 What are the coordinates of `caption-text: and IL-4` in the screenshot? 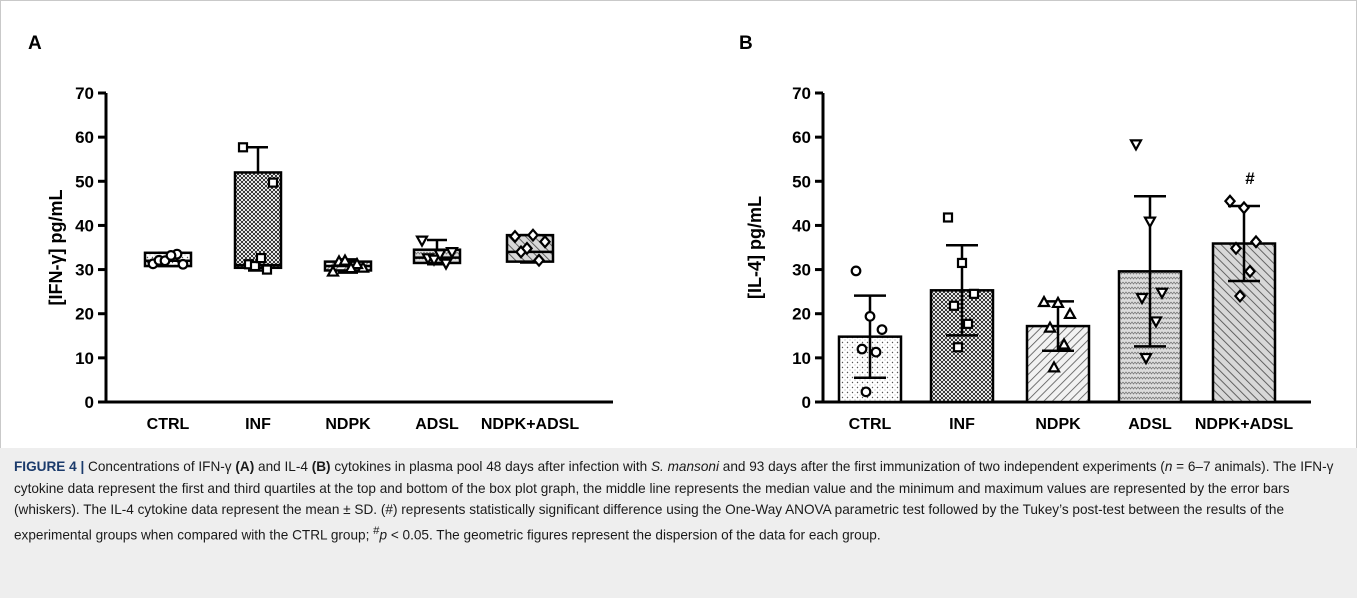 It's located at (283, 466).